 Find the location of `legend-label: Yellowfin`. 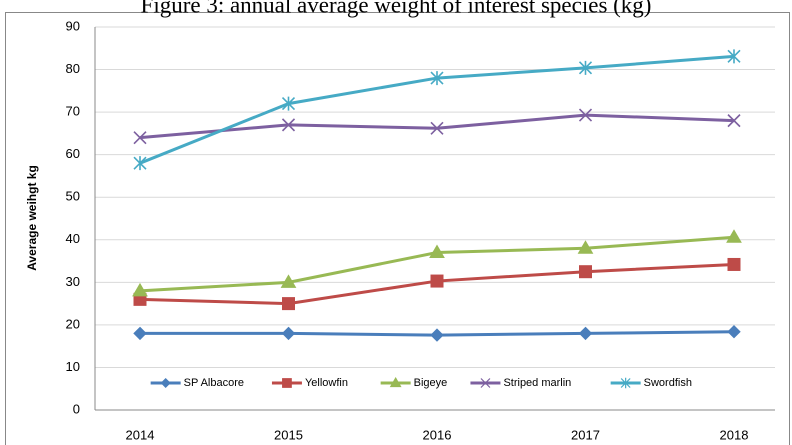

legend-label: Yellowfin is located at coordinates (326, 383).